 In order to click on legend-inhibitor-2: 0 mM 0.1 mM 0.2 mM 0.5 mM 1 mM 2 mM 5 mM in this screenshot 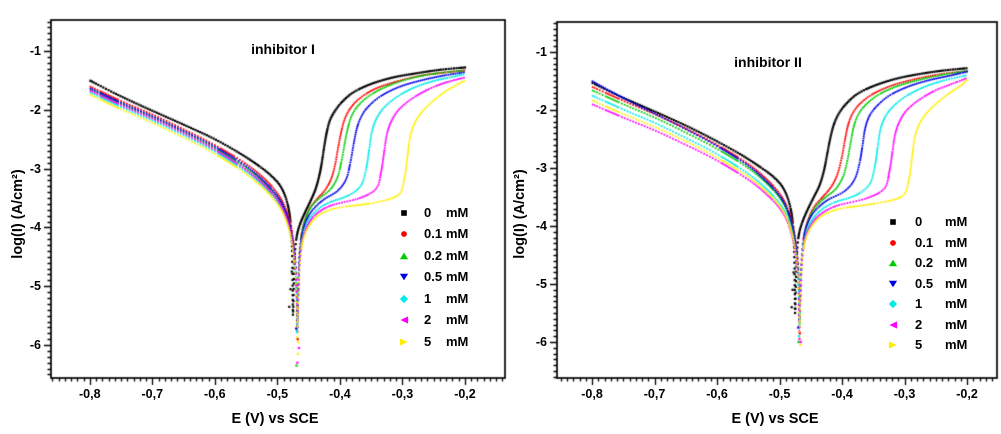, I will do `click(930, 284)`.